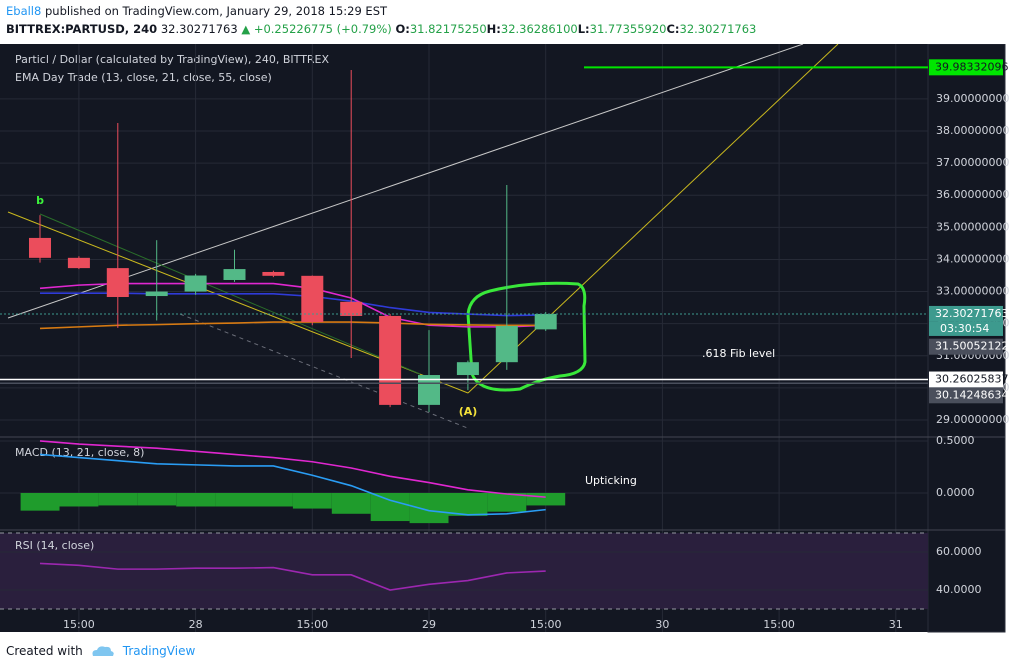 The width and height of the screenshot is (1011, 670). I want to click on price-label: 39.98332096, so click(971, 66).